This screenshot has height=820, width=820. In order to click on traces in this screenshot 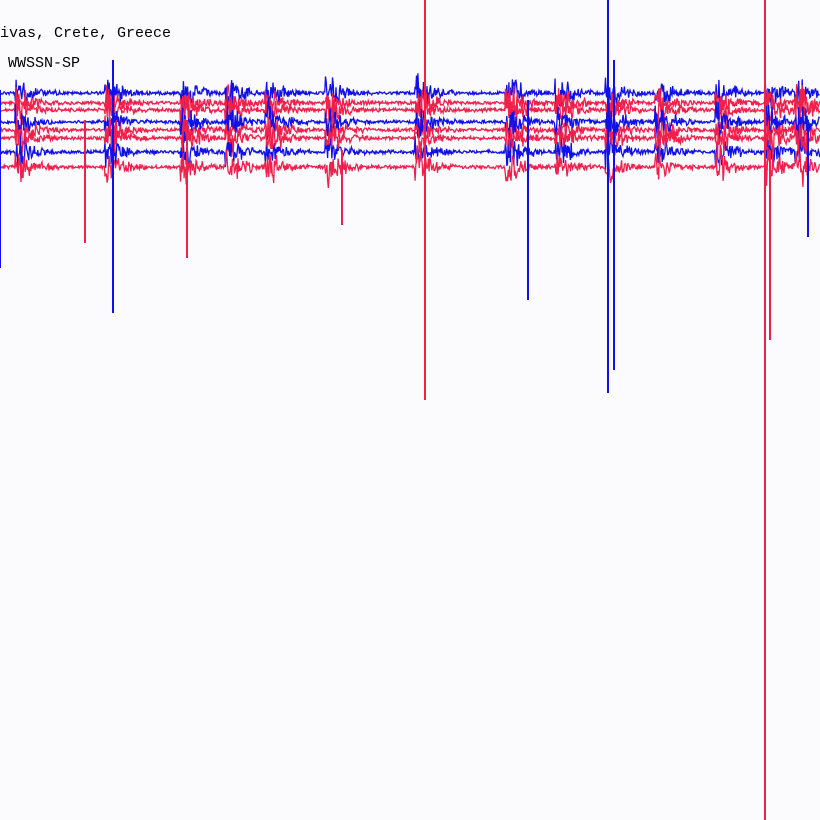, I will do `click(410, 123)`.